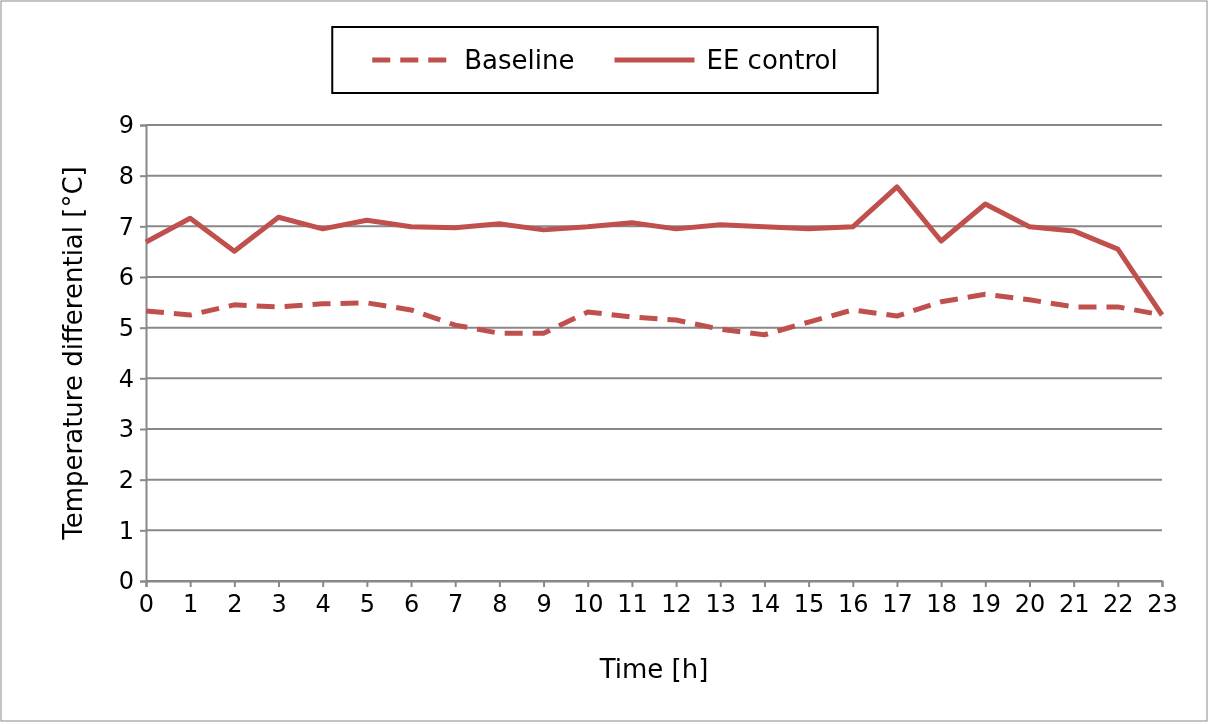 Image resolution: width=1210 pixels, height=725 pixels. I want to click on y-tick-label: 7, so click(126, 226).